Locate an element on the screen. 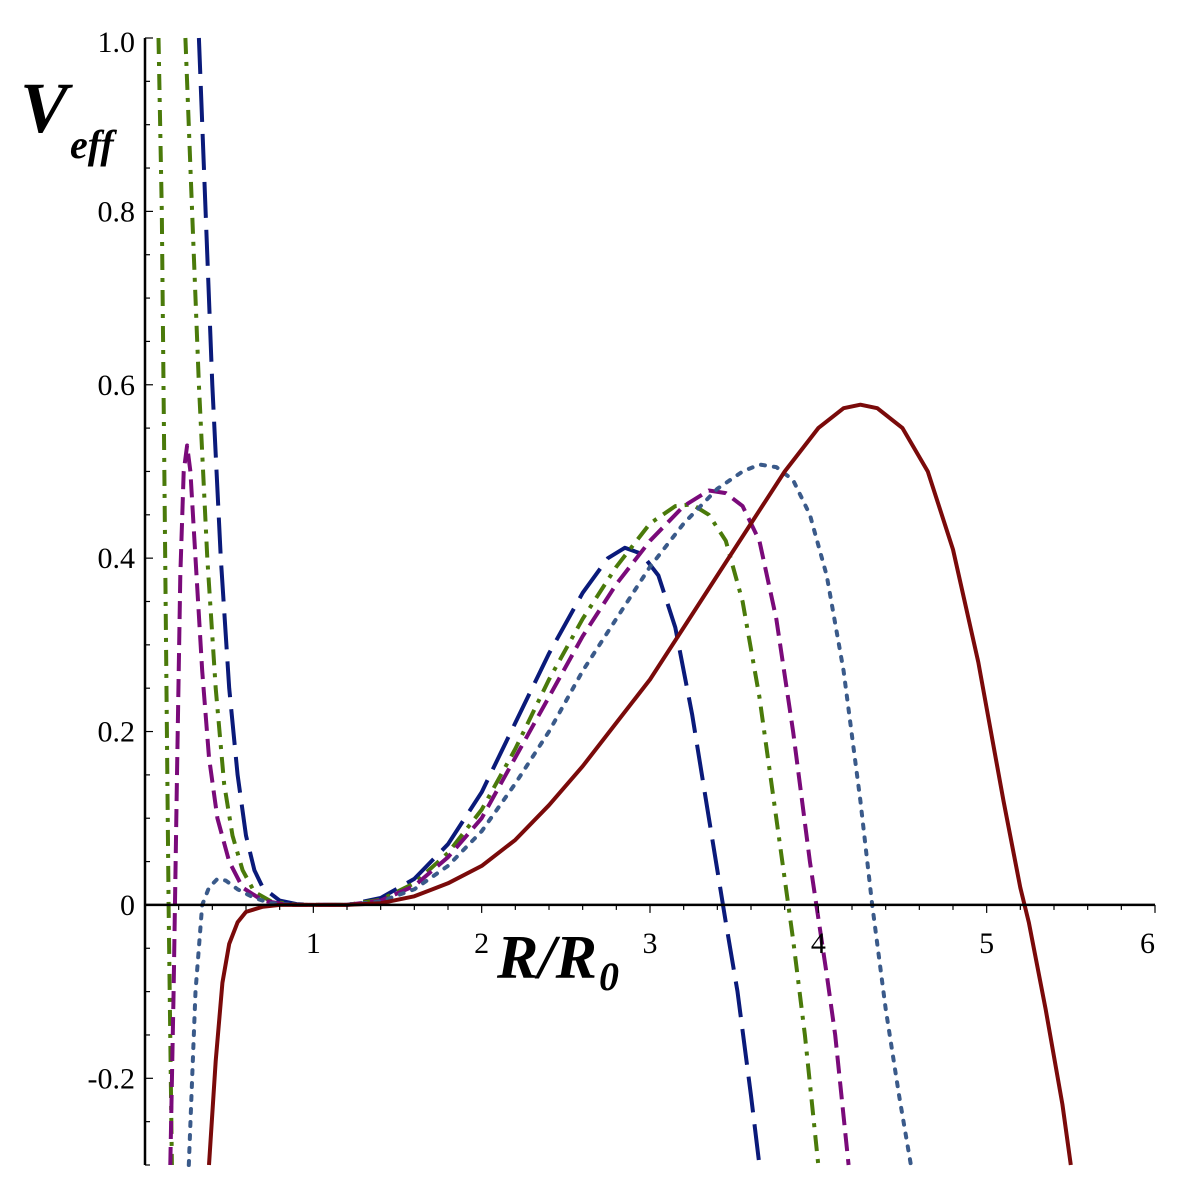  x-axis-title: R/R0 is located at coordinates (557, 961).